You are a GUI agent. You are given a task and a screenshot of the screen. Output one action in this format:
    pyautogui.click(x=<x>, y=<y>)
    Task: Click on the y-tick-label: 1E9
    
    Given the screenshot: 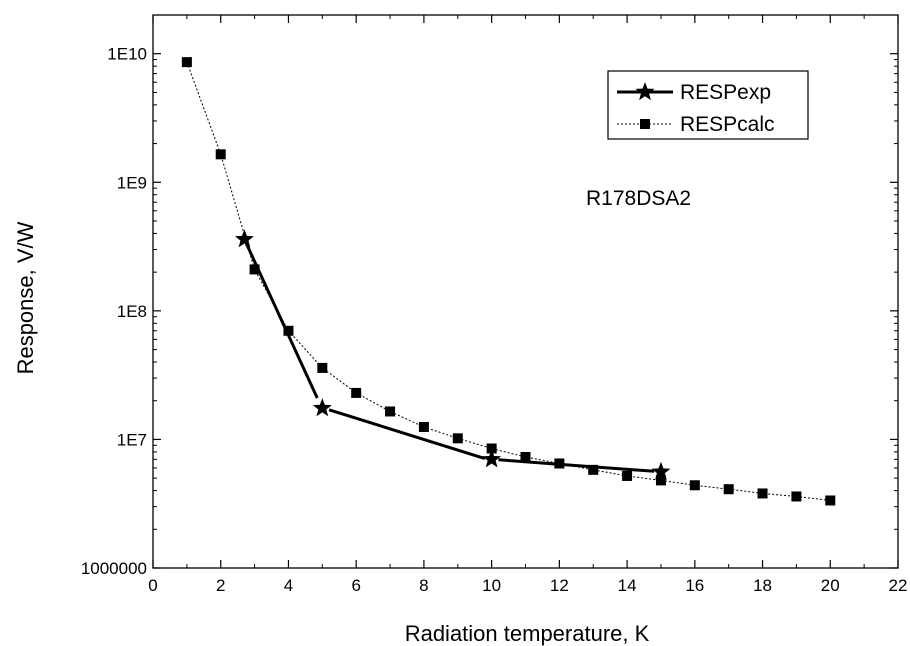 What is the action you would take?
    pyautogui.click(x=132, y=182)
    